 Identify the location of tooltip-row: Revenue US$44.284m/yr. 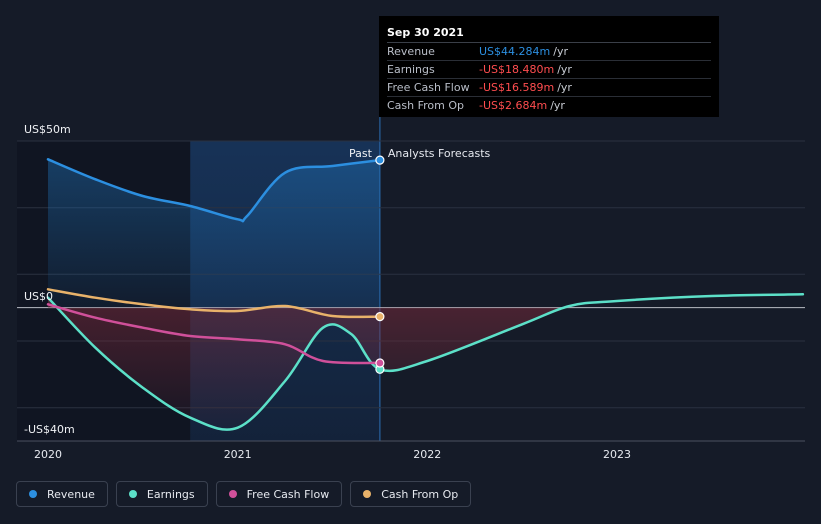
(549, 52).